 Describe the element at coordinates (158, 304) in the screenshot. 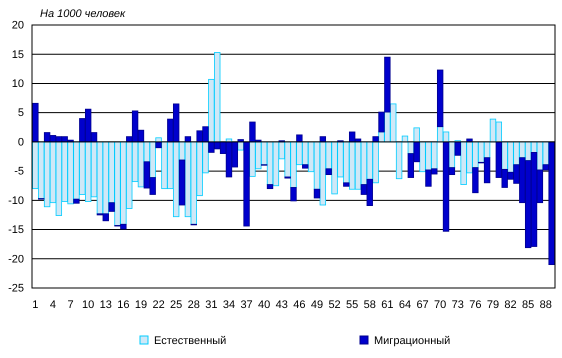

I see `x-tick-label: 22` at that location.